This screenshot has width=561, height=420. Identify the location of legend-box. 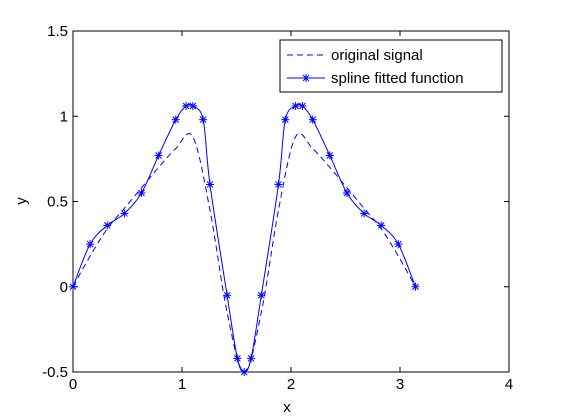
(391, 66).